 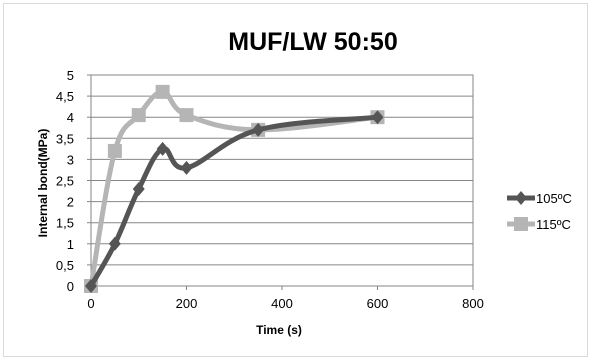 What do you see at coordinates (65, 181) in the screenshot?
I see `y-tick-label: 2,5` at bounding box center [65, 181].